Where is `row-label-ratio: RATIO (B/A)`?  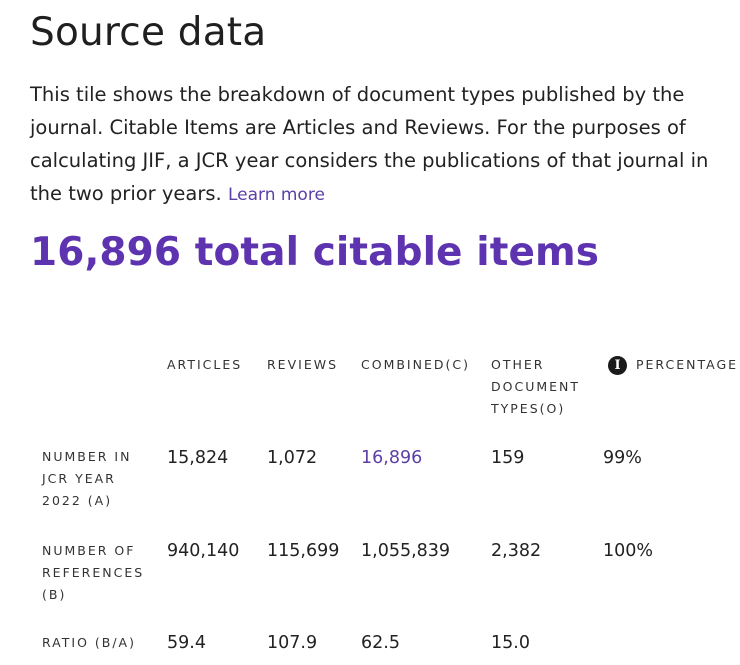
row-label-ratio: RATIO (B/A) is located at coordinates (89, 642).